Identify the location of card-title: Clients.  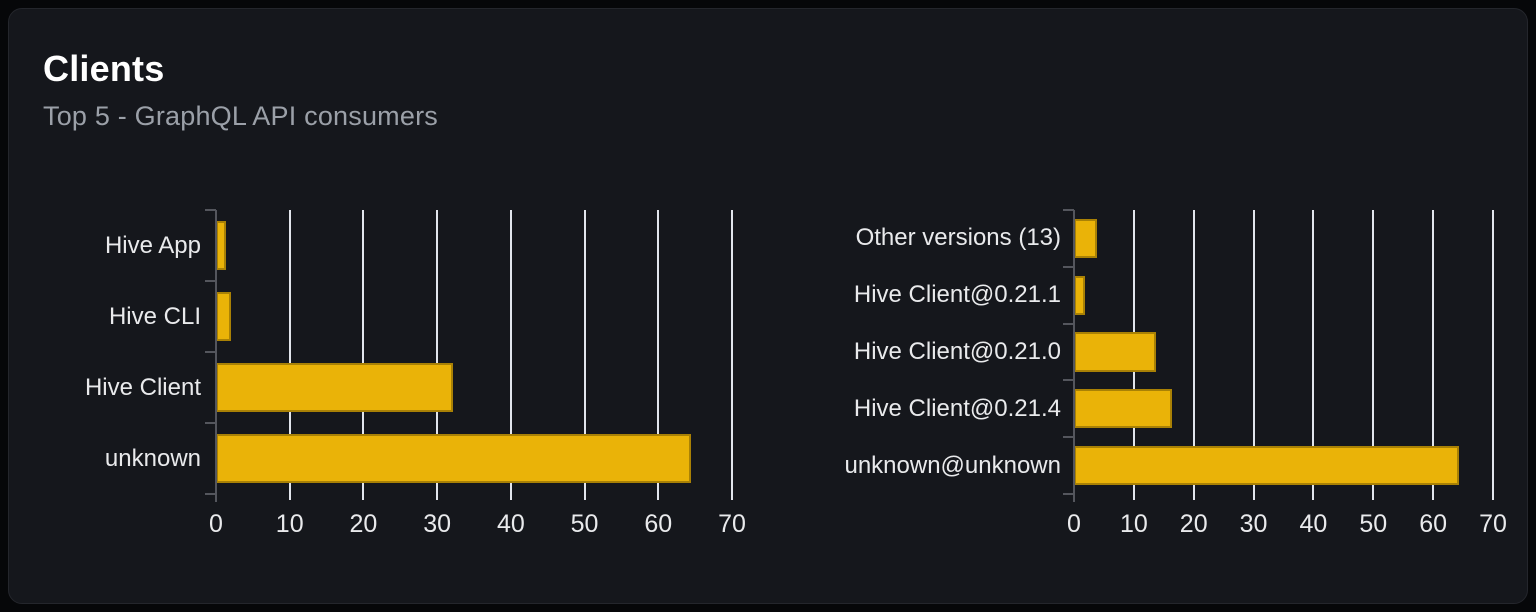
(104, 68).